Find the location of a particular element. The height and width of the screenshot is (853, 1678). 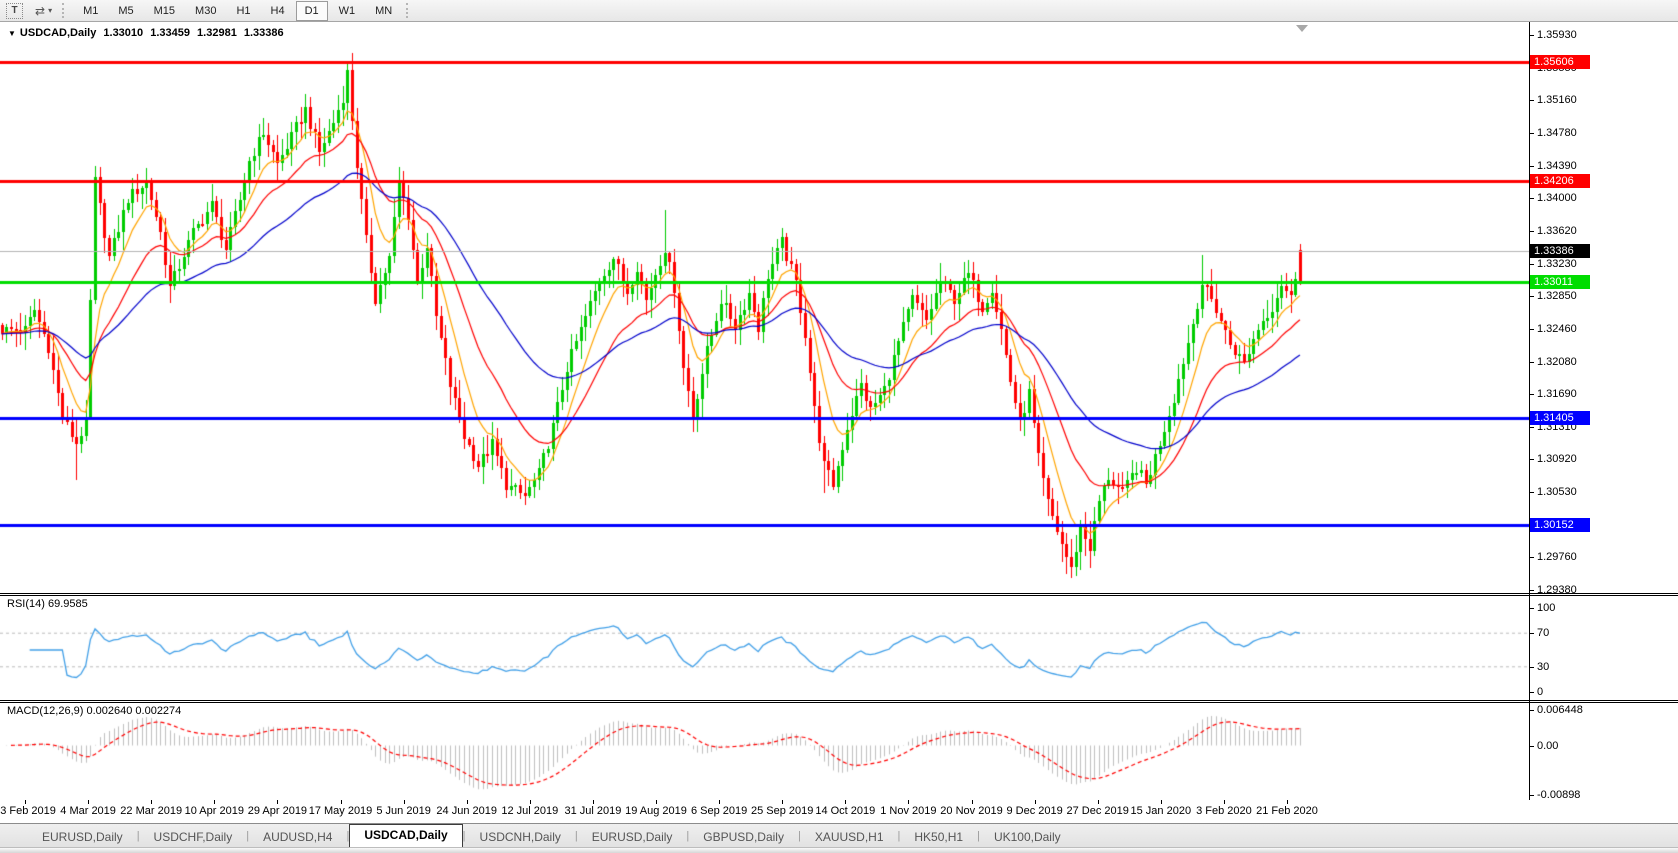

cycle-symbols-button: ⇄ ▾ is located at coordinates (43, 11).